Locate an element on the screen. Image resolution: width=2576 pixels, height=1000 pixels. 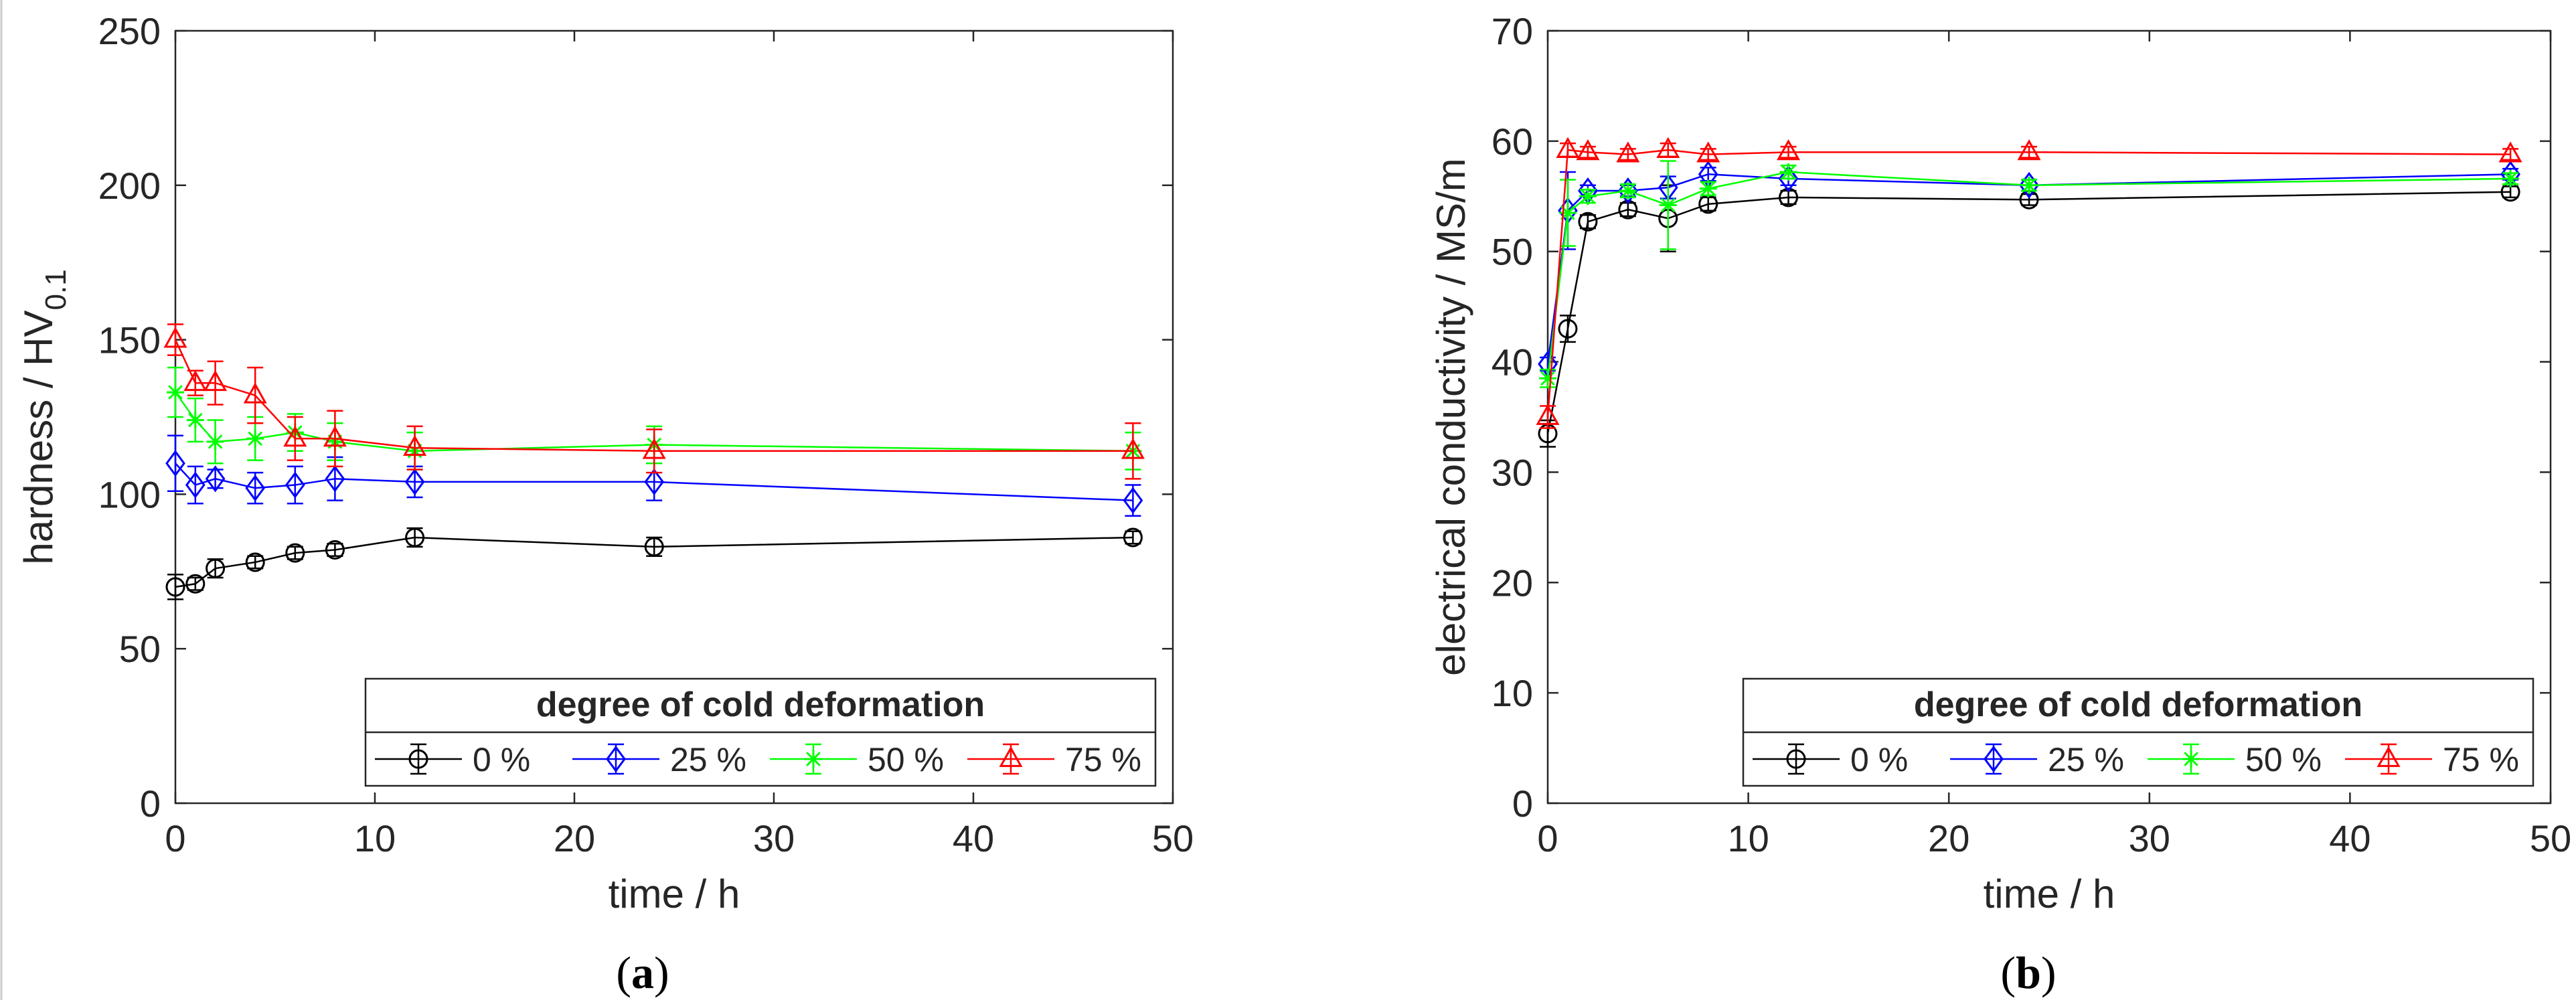
legend-entry-label: 50 % is located at coordinates (906, 759).